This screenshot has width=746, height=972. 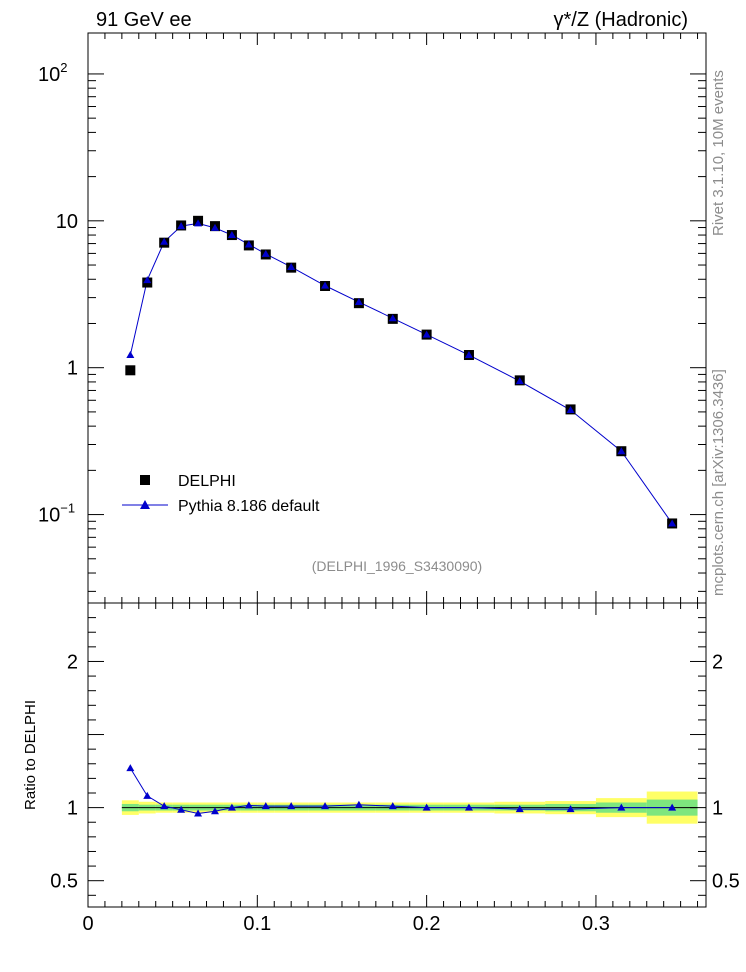 What do you see at coordinates (726, 882) in the screenshot?
I see `ratio-y-tick-label-right: 0.5` at bounding box center [726, 882].